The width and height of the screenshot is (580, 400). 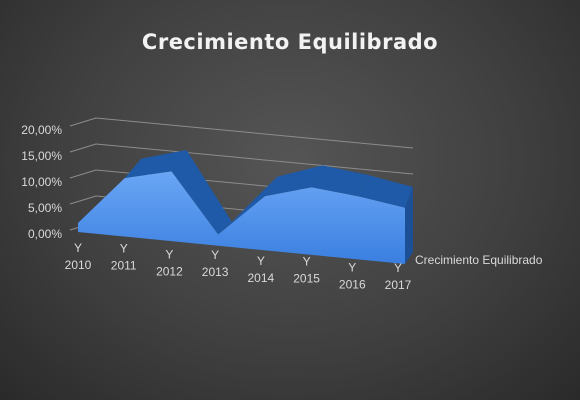 I want to click on legend: Crecimiento Equilibrado, so click(x=479, y=260).